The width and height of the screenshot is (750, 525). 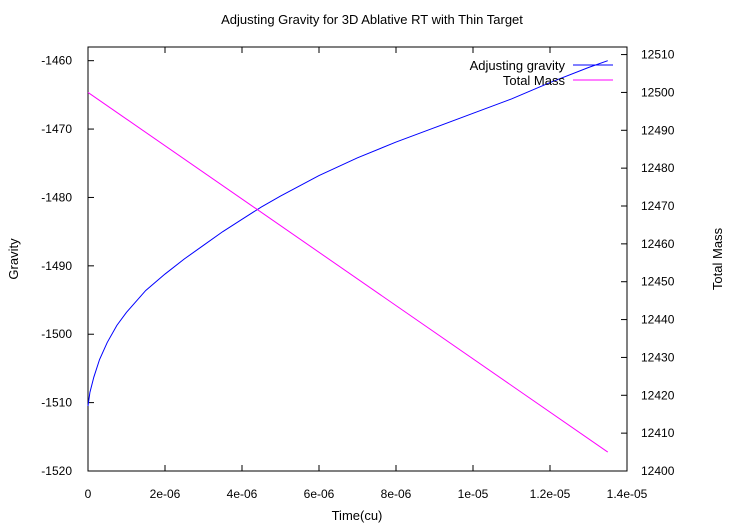 I want to click on y-tick-label-0: -1460, so click(x=56, y=61).